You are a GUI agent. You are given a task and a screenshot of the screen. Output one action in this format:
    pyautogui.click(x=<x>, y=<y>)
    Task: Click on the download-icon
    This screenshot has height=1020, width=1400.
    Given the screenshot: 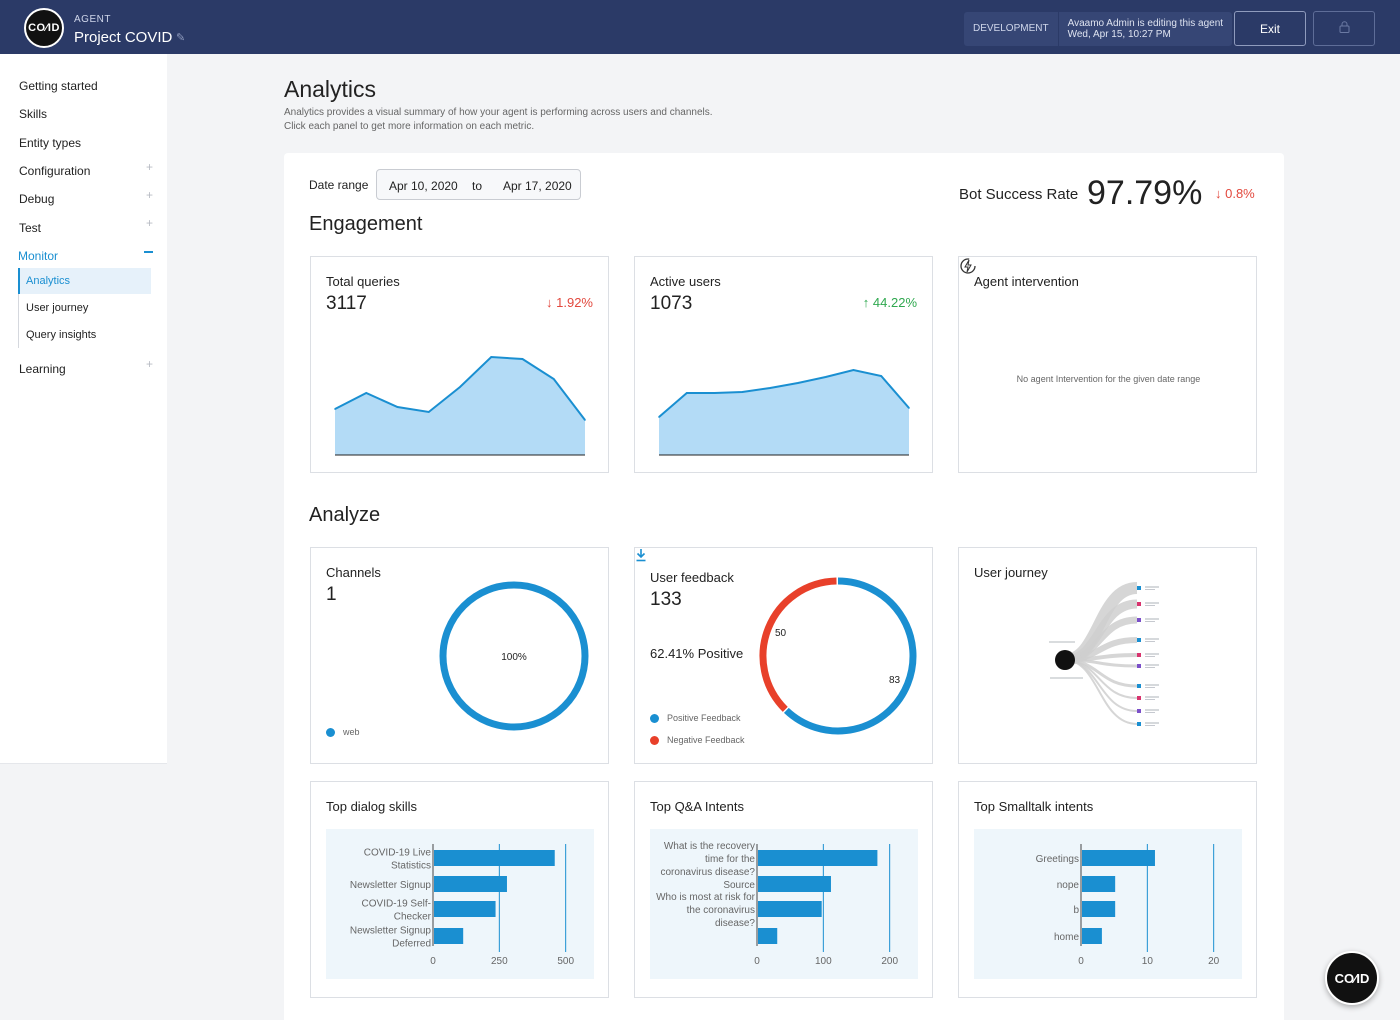 What is the action you would take?
    pyautogui.click(x=641, y=555)
    